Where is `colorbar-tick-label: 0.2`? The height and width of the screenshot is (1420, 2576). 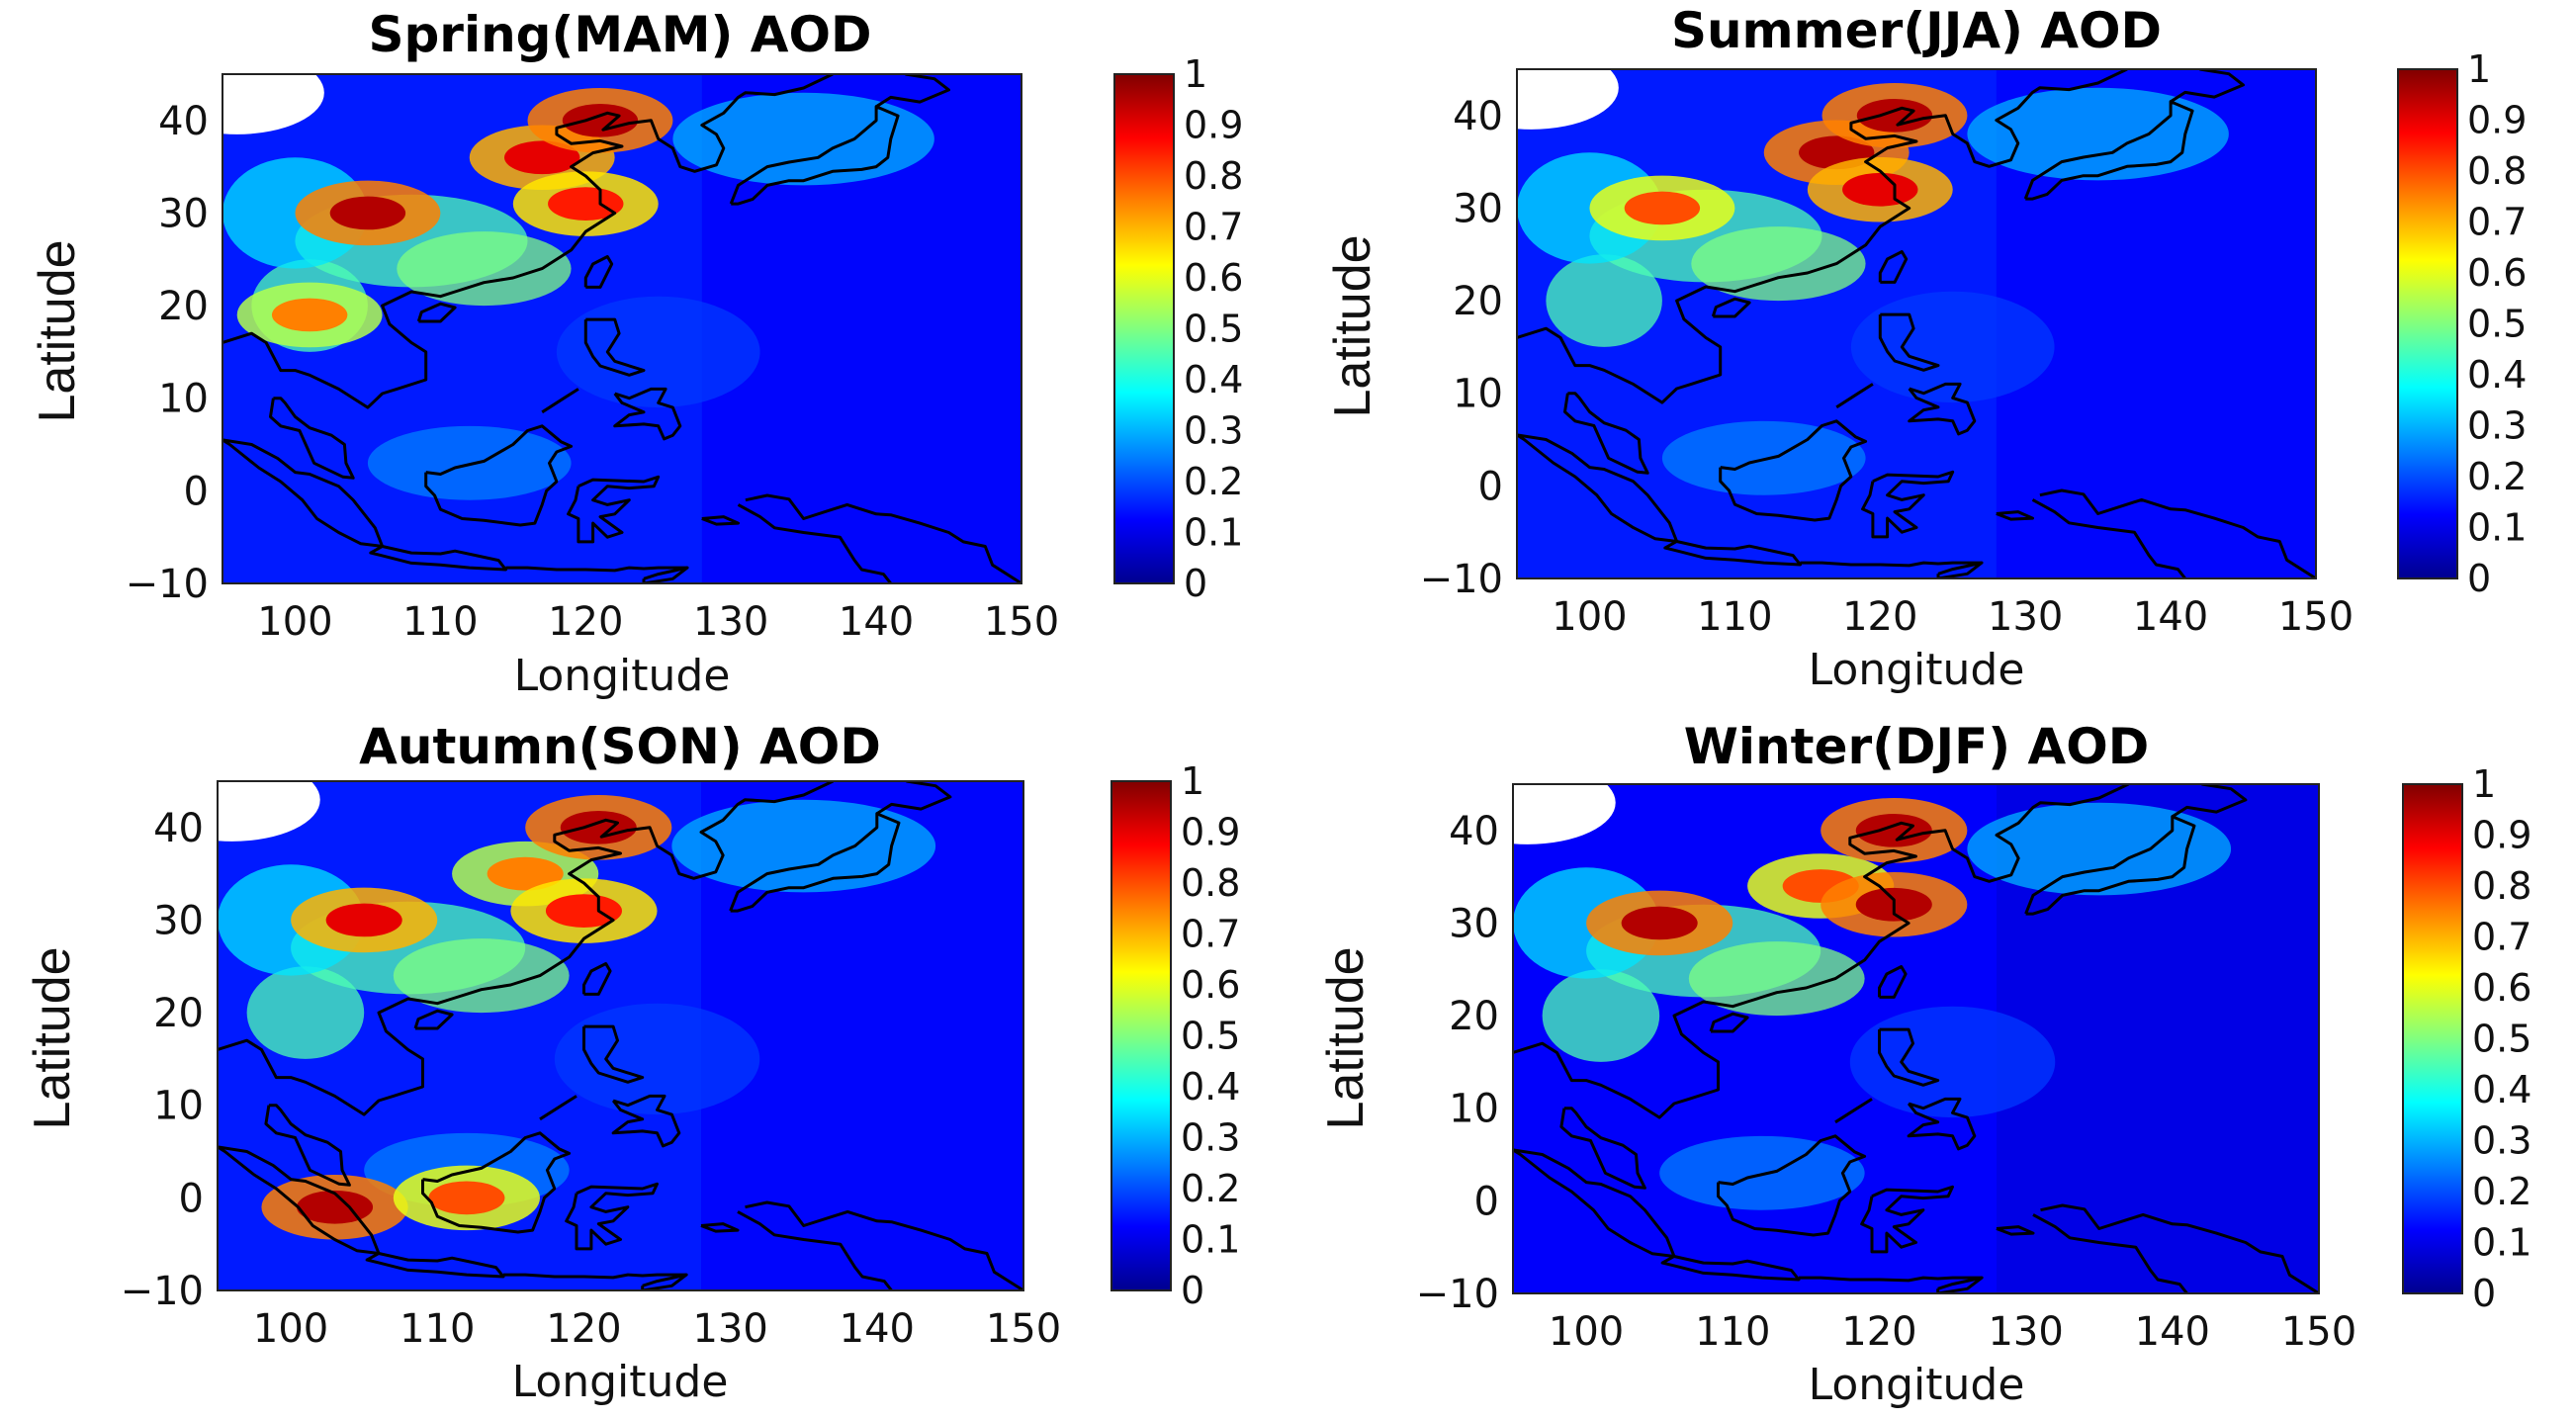
colorbar-tick-label: 0.2 is located at coordinates (2502, 1191).